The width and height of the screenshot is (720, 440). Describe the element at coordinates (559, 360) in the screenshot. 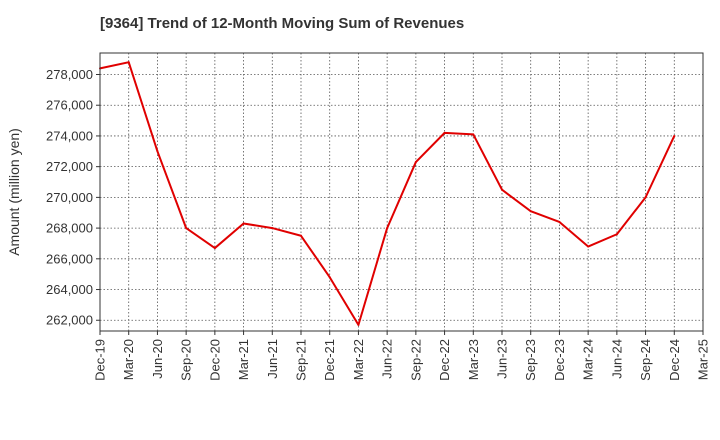

I see `x-tick-label: Dec-23` at that location.